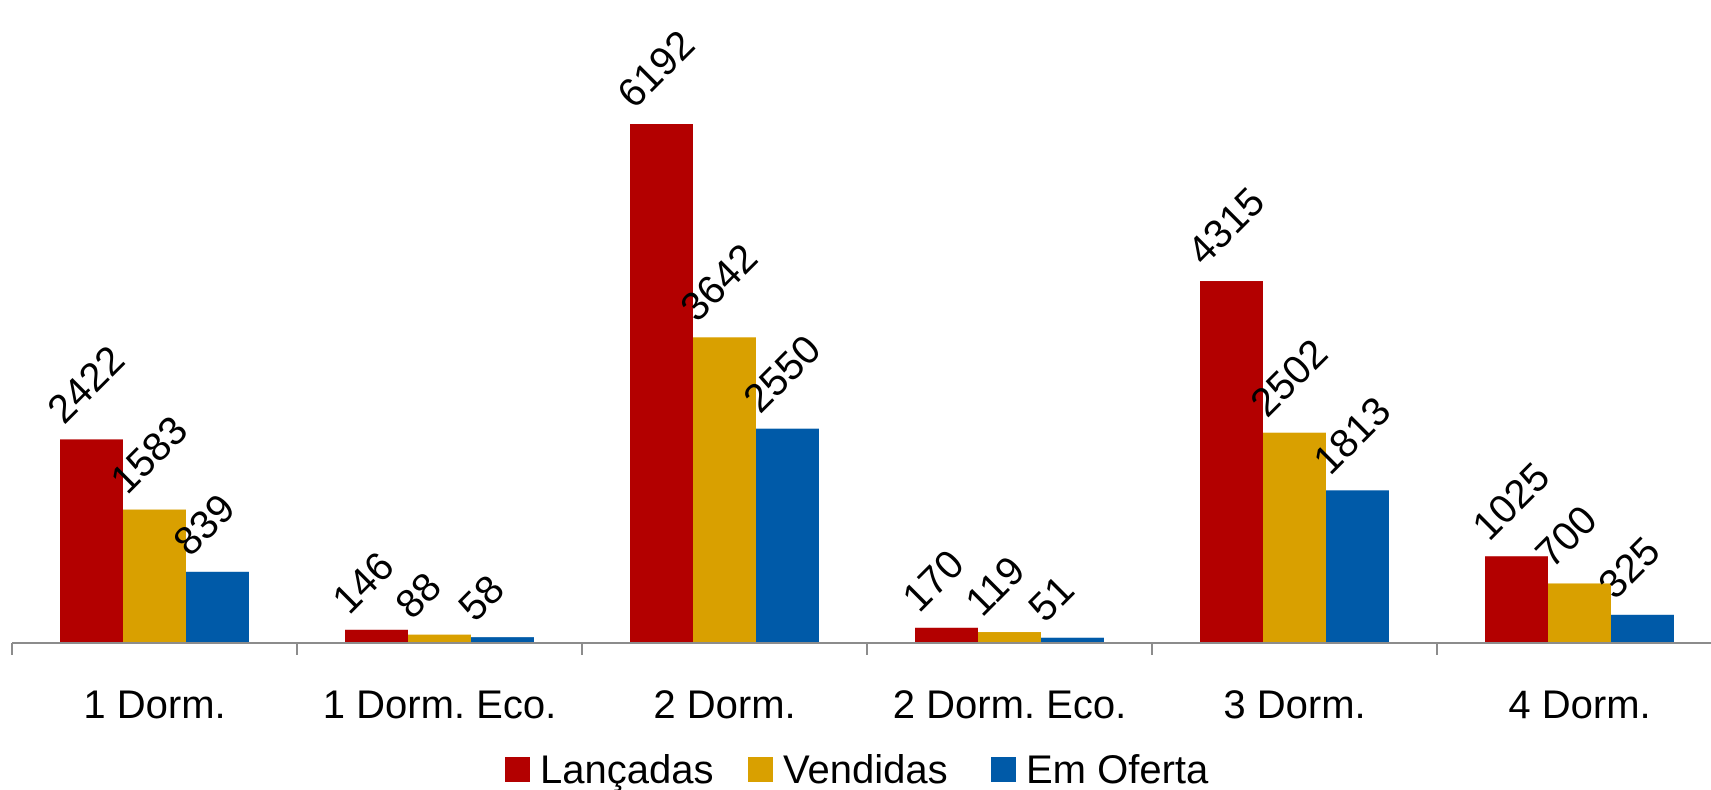 The width and height of the screenshot is (1711, 790). Describe the element at coordinates (439, 638) in the screenshot. I see `bar-1-dorm-eco-vendidas` at that location.